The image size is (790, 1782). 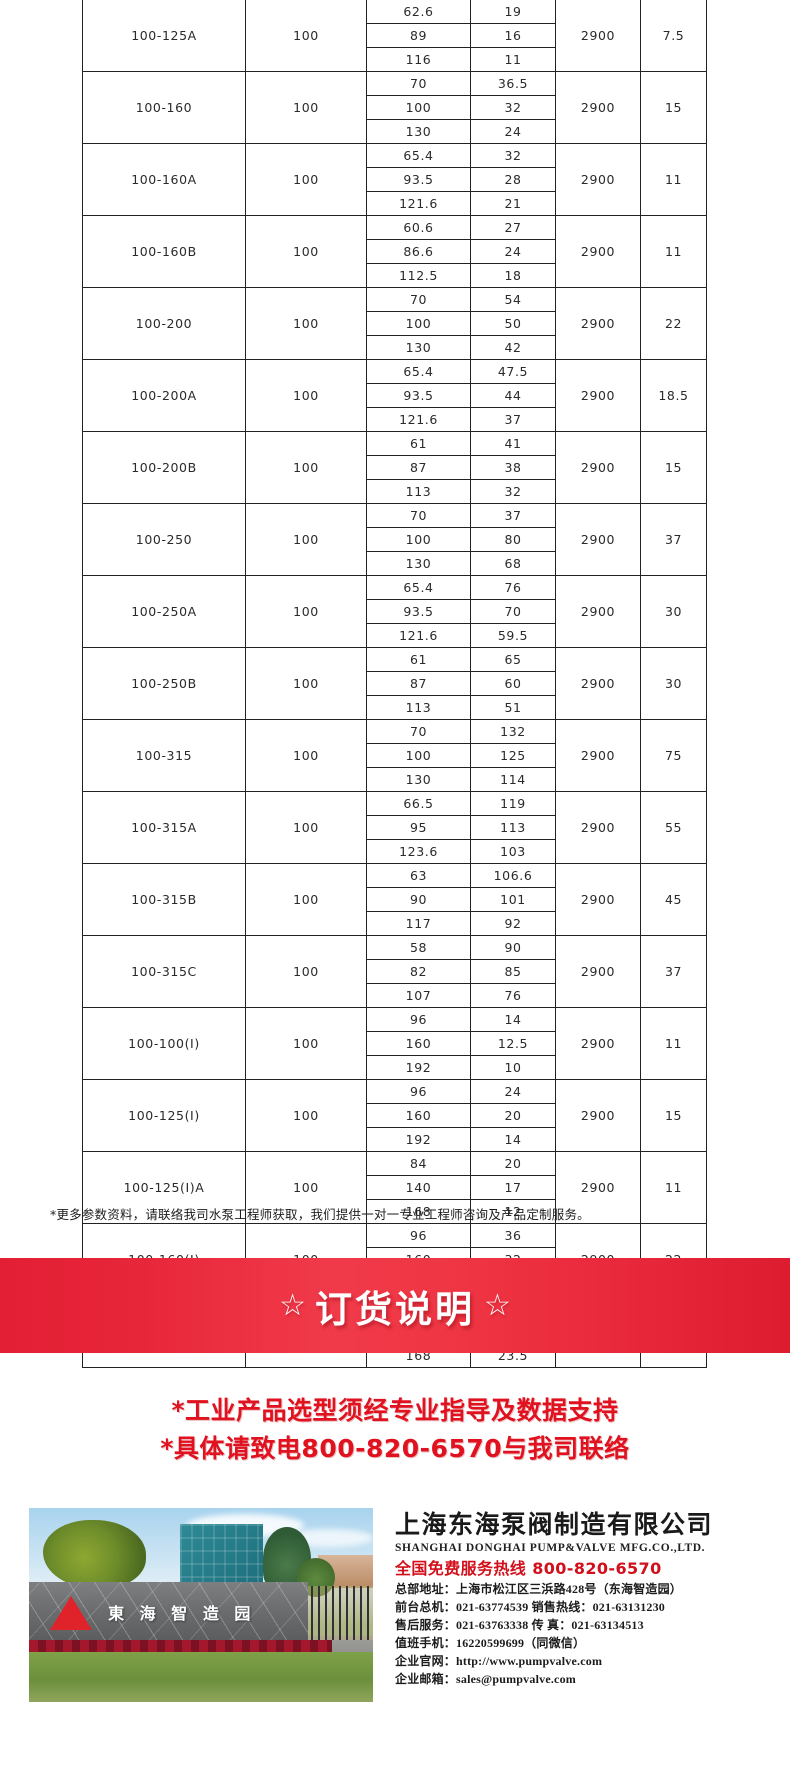 What do you see at coordinates (395, 1410) in the screenshot?
I see `headline-line-1: *工业产品选型须经专业指导及数据支持` at bounding box center [395, 1410].